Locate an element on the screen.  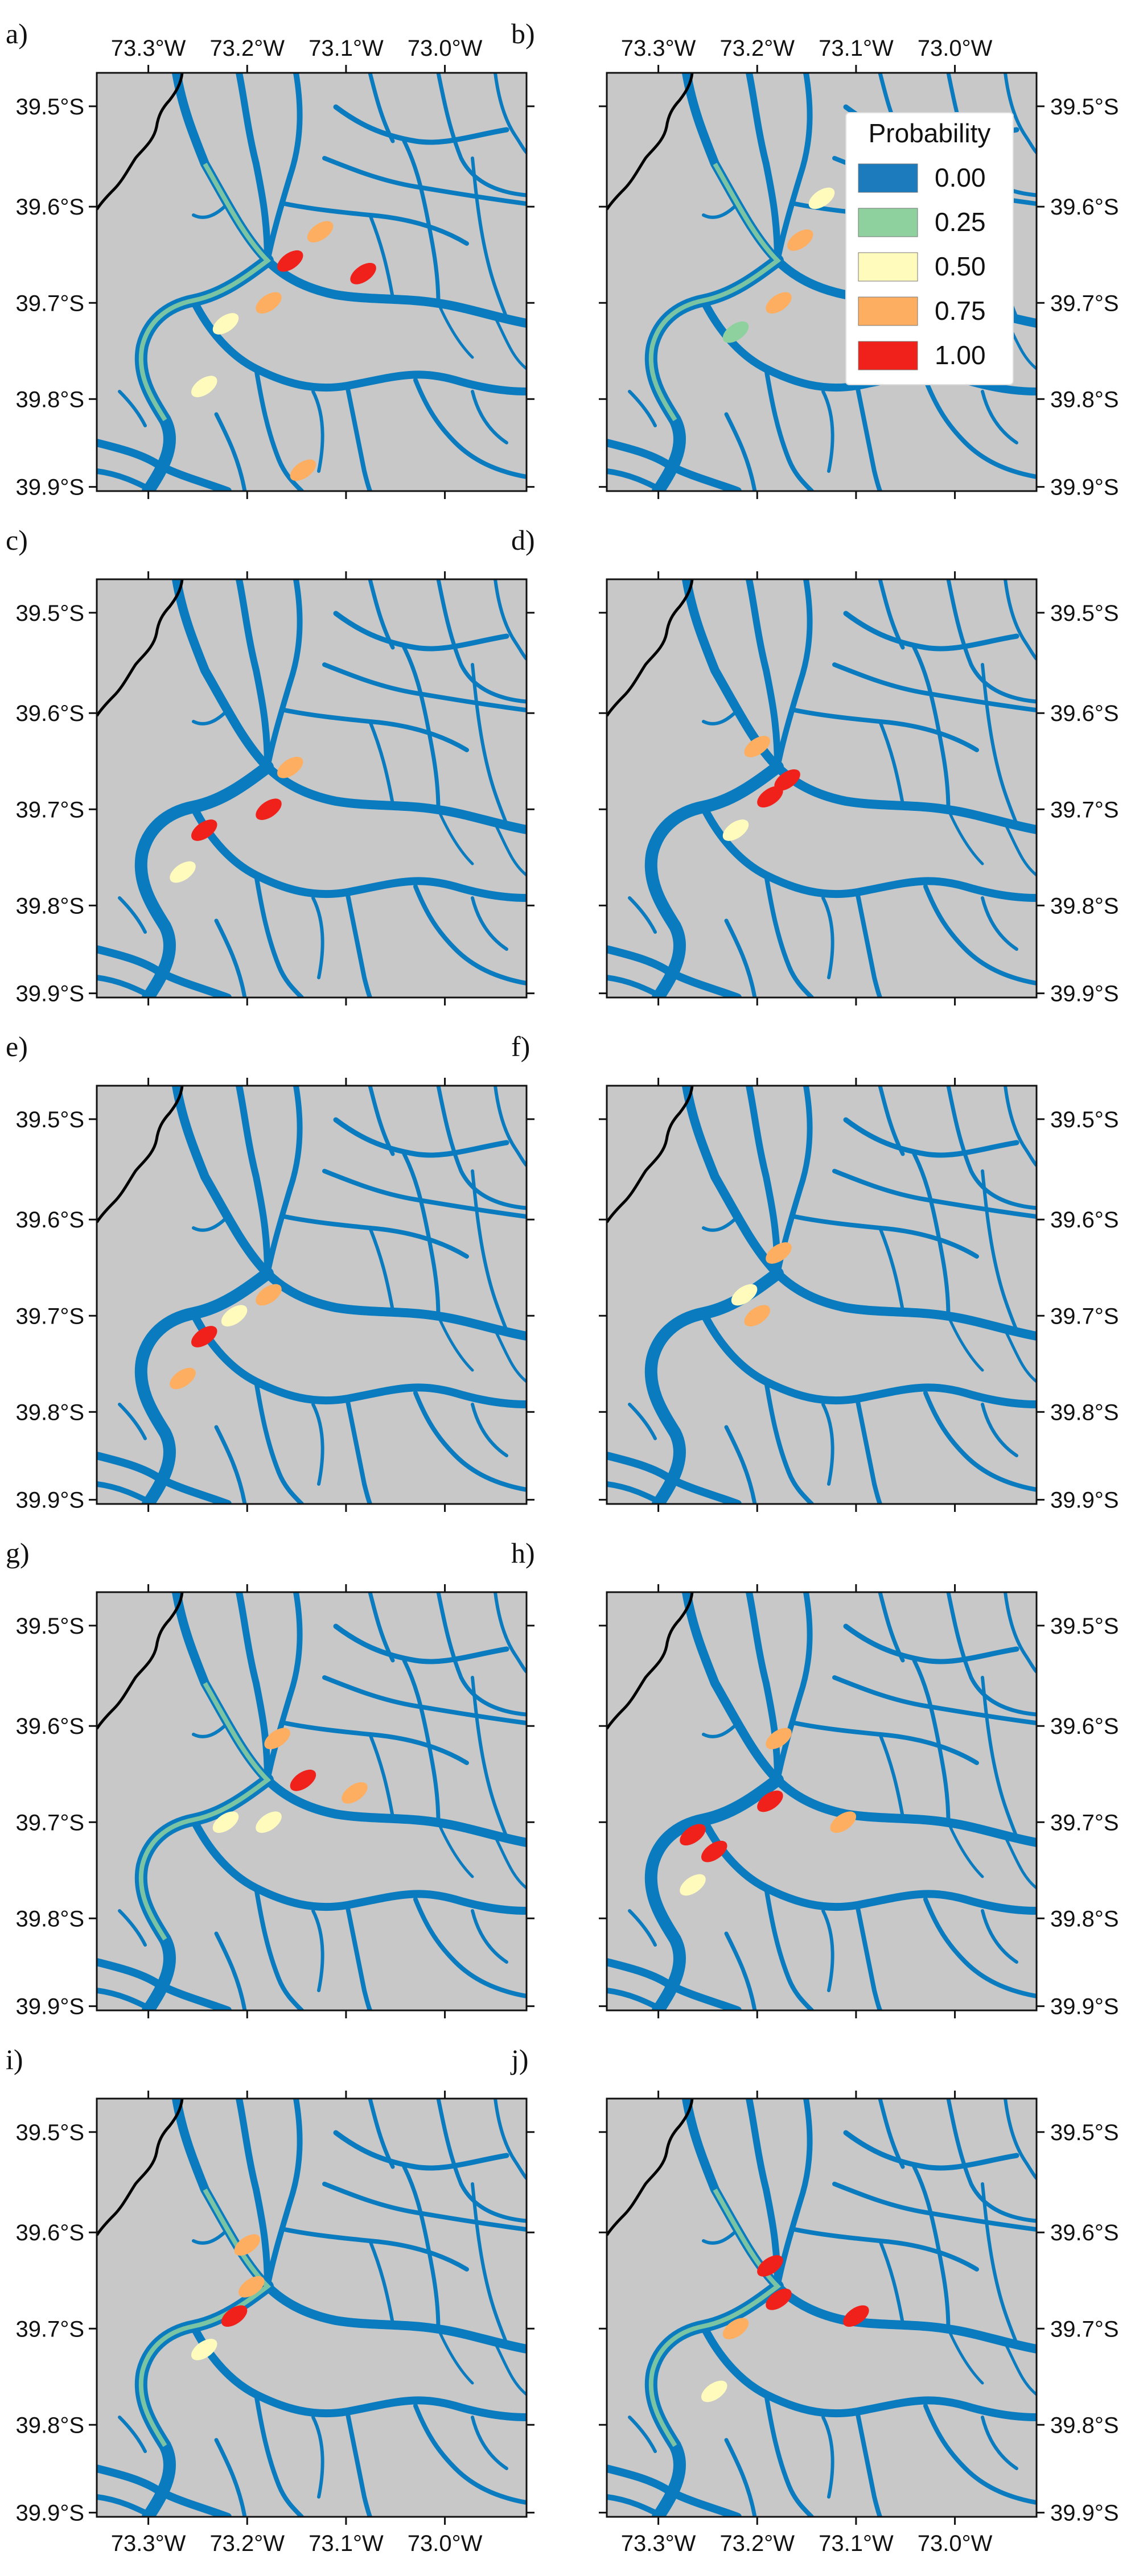
panel-letter: b) is located at coordinates (523, 34).